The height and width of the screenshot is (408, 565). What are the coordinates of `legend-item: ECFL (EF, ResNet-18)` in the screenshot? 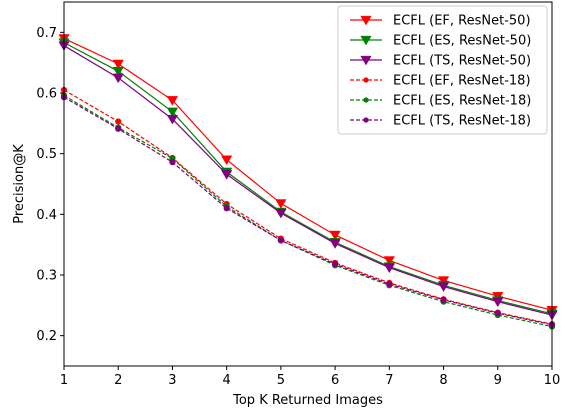 It's located at (440, 81).